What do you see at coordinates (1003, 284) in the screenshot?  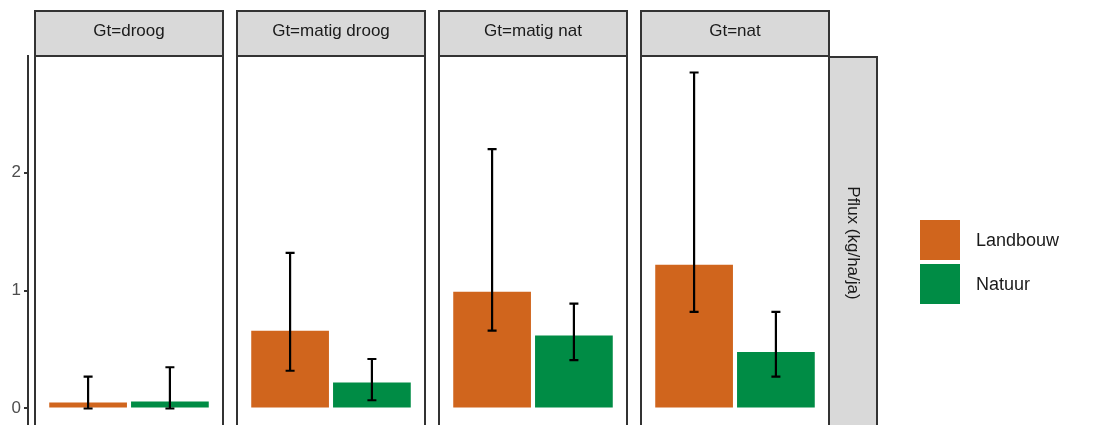 I see `legend-label: Natuur` at bounding box center [1003, 284].